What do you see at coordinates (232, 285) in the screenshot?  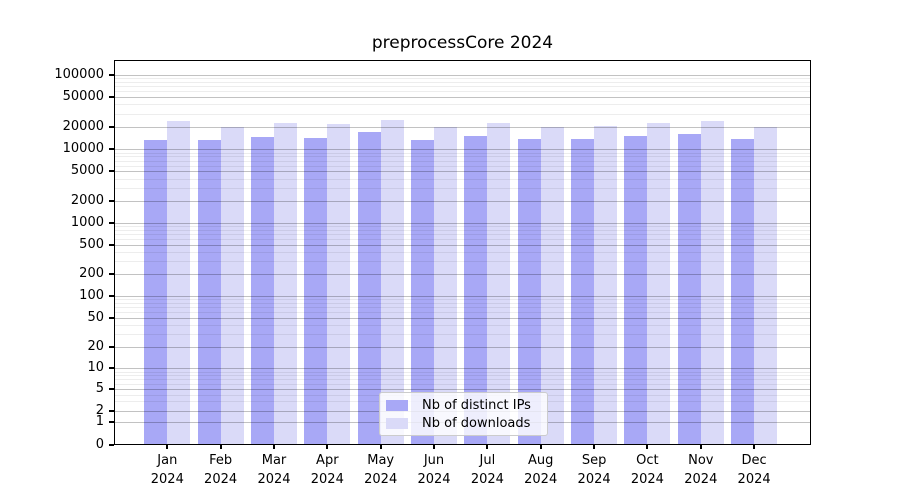 I see `bar-downloads-feb` at bounding box center [232, 285].